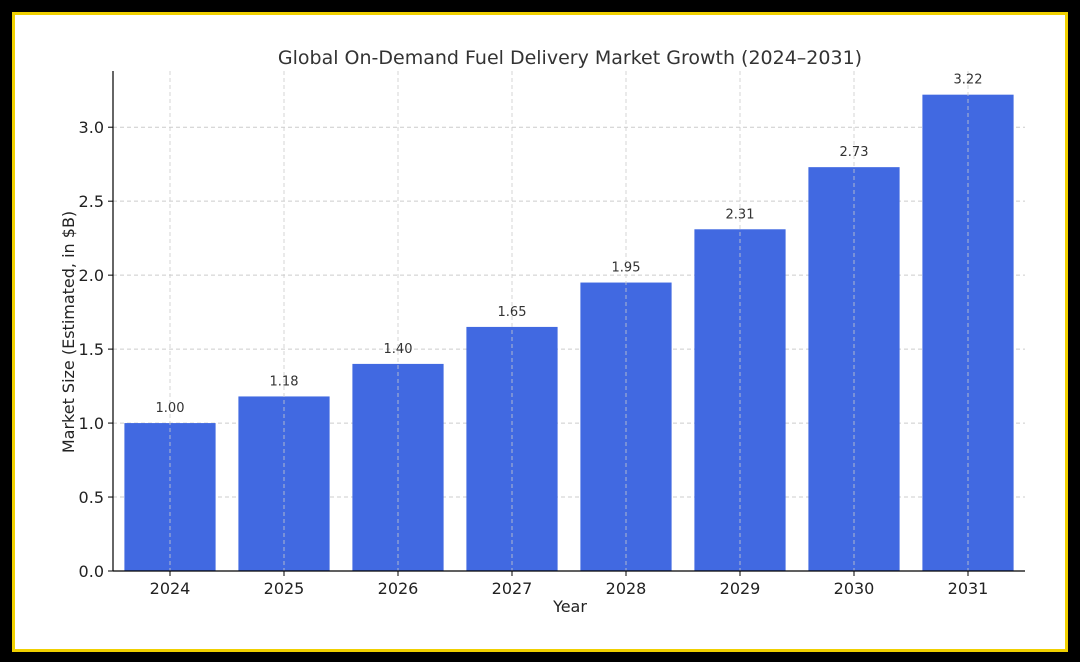 The width and height of the screenshot is (1080, 662). I want to click on data-label-2030: 2.73, so click(854, 152).